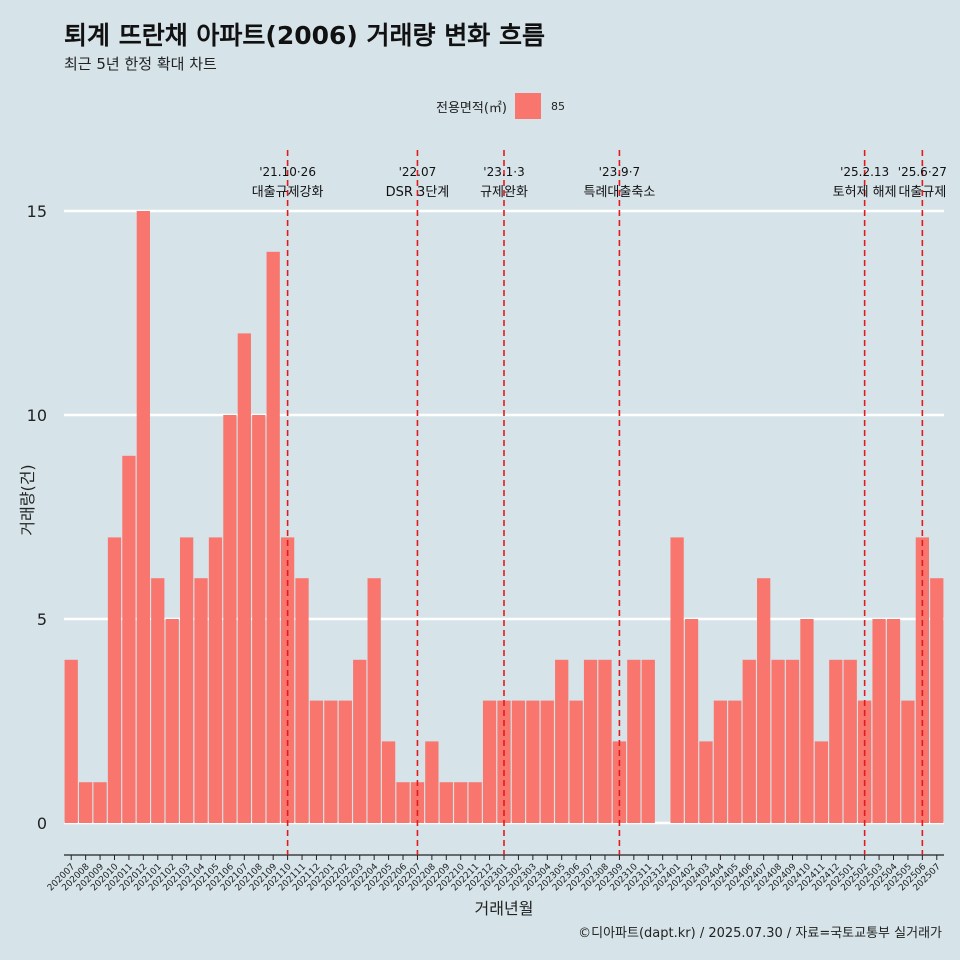  I want to click on y-tick-label: 15, so click(37, 211).